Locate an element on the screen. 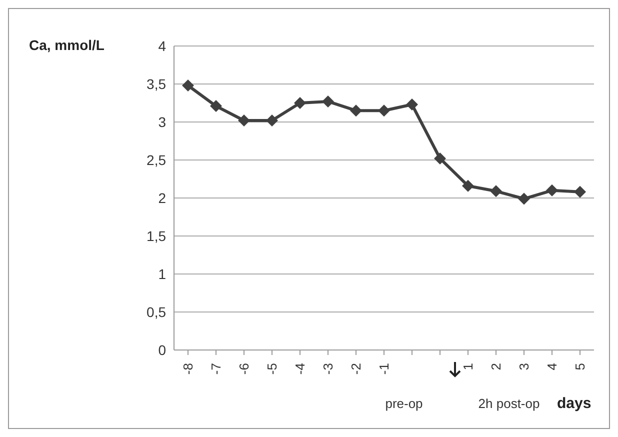 This screenshot has height=437, width=618. text: pre-op is located at coordinates (404, 403).